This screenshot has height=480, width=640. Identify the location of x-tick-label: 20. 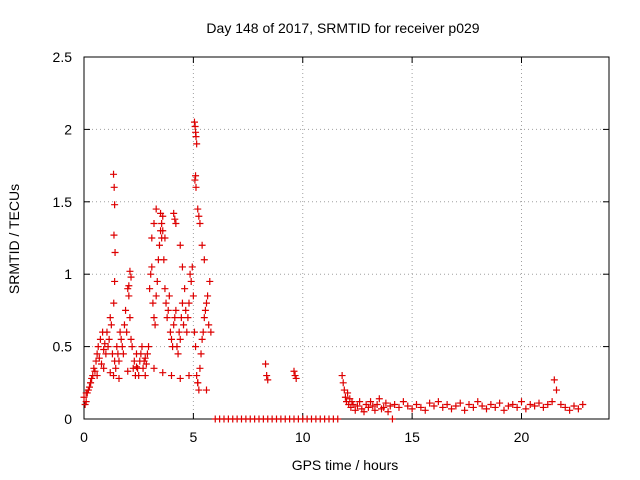
(522, 437).